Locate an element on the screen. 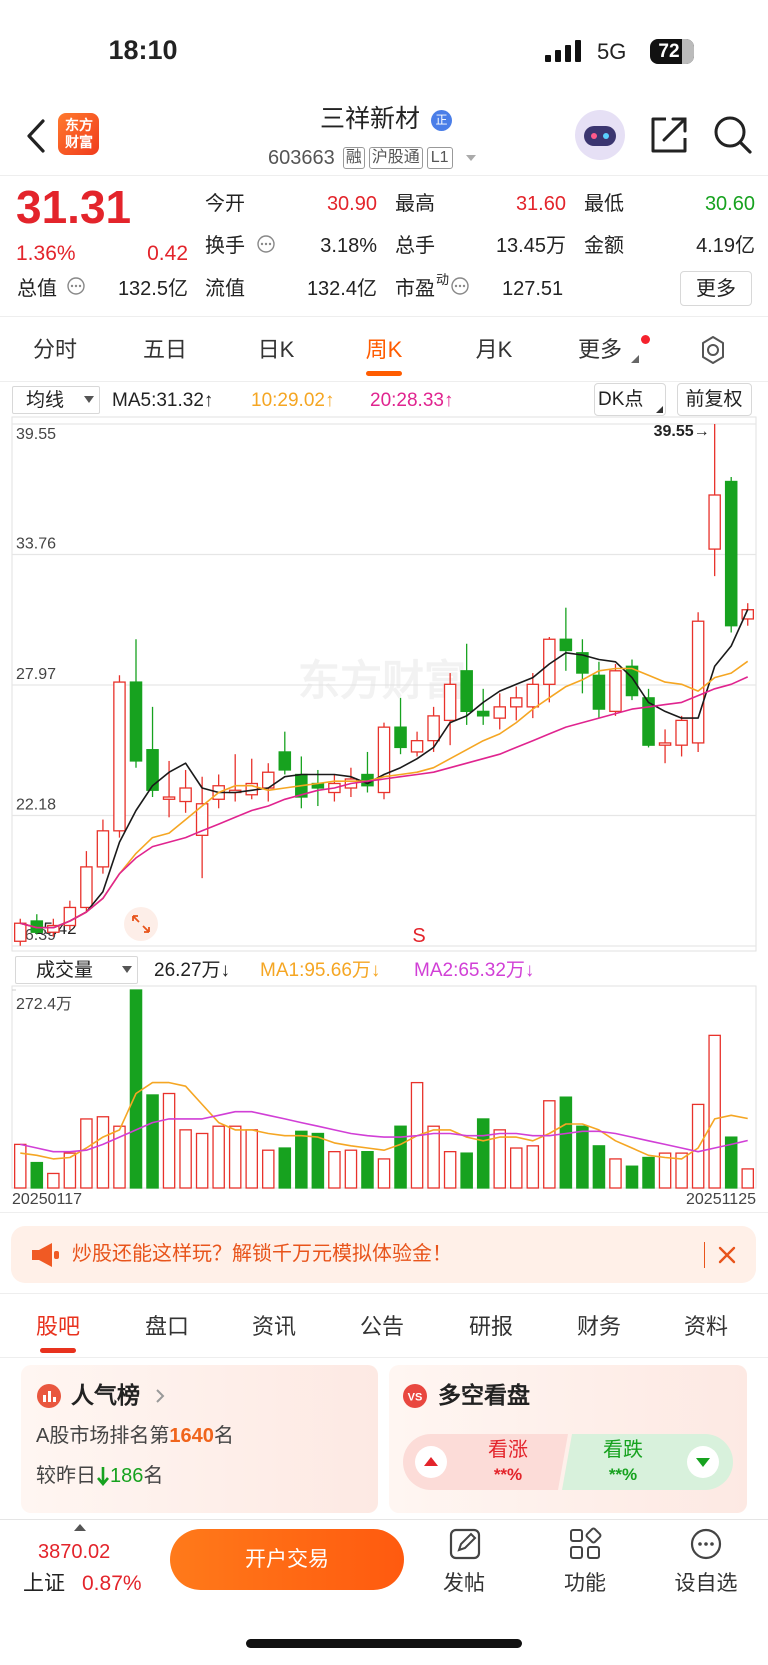 Image resolution: width=768 pixels, height=1665 pixels. logo-text: 东方财富 is located at coordinates (79, 133).